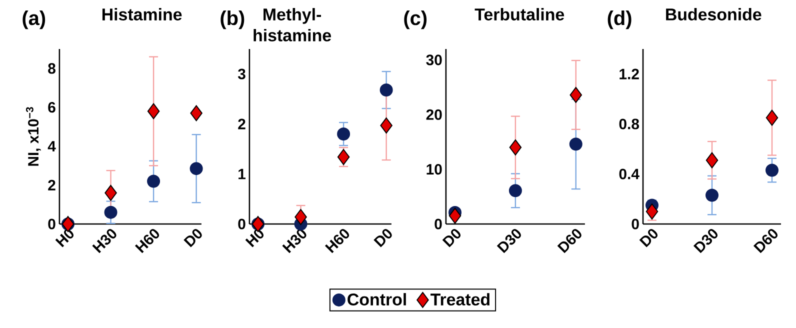 Image resolution: width=796 pixels, height=328 pixels. I want to click on y-tick-label: 20, so click(434, 114).